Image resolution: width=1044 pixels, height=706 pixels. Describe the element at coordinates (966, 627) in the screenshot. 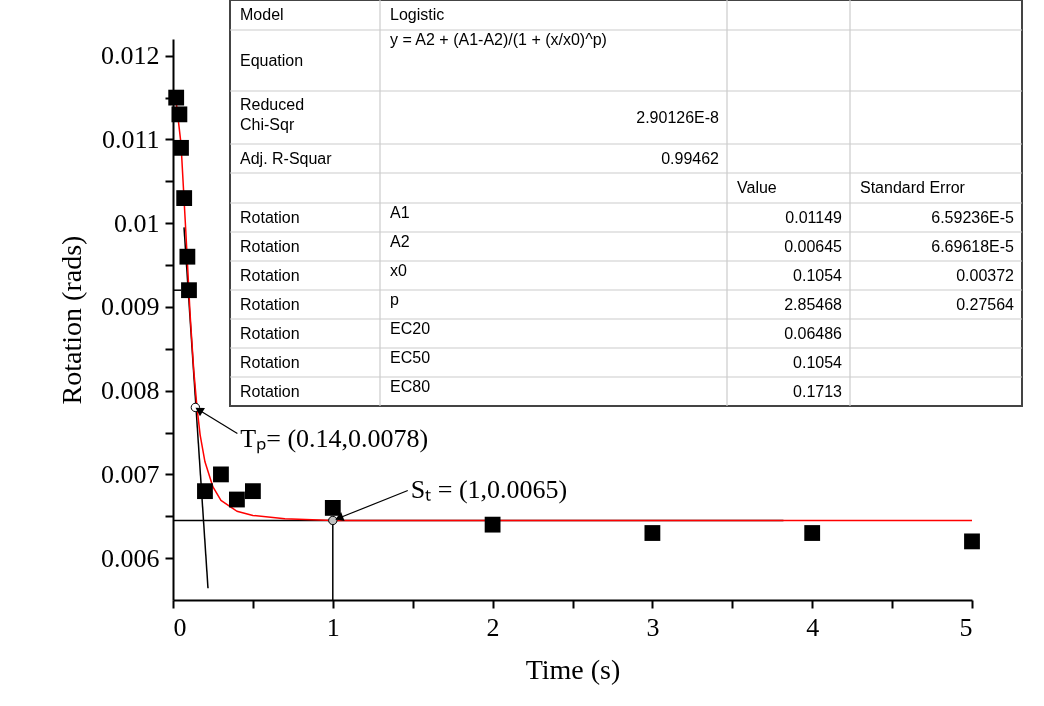

I see `x-tick-label: 5` at that location.